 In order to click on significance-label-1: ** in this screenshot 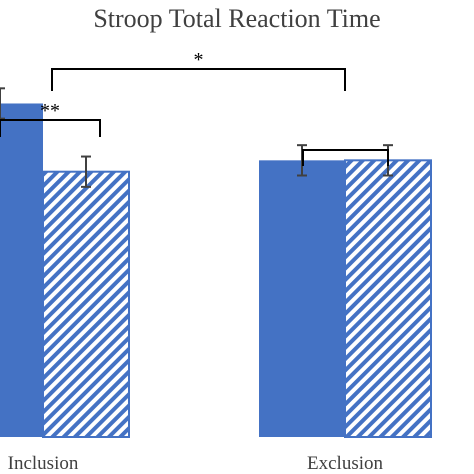, I will do `click(50, 111)`.